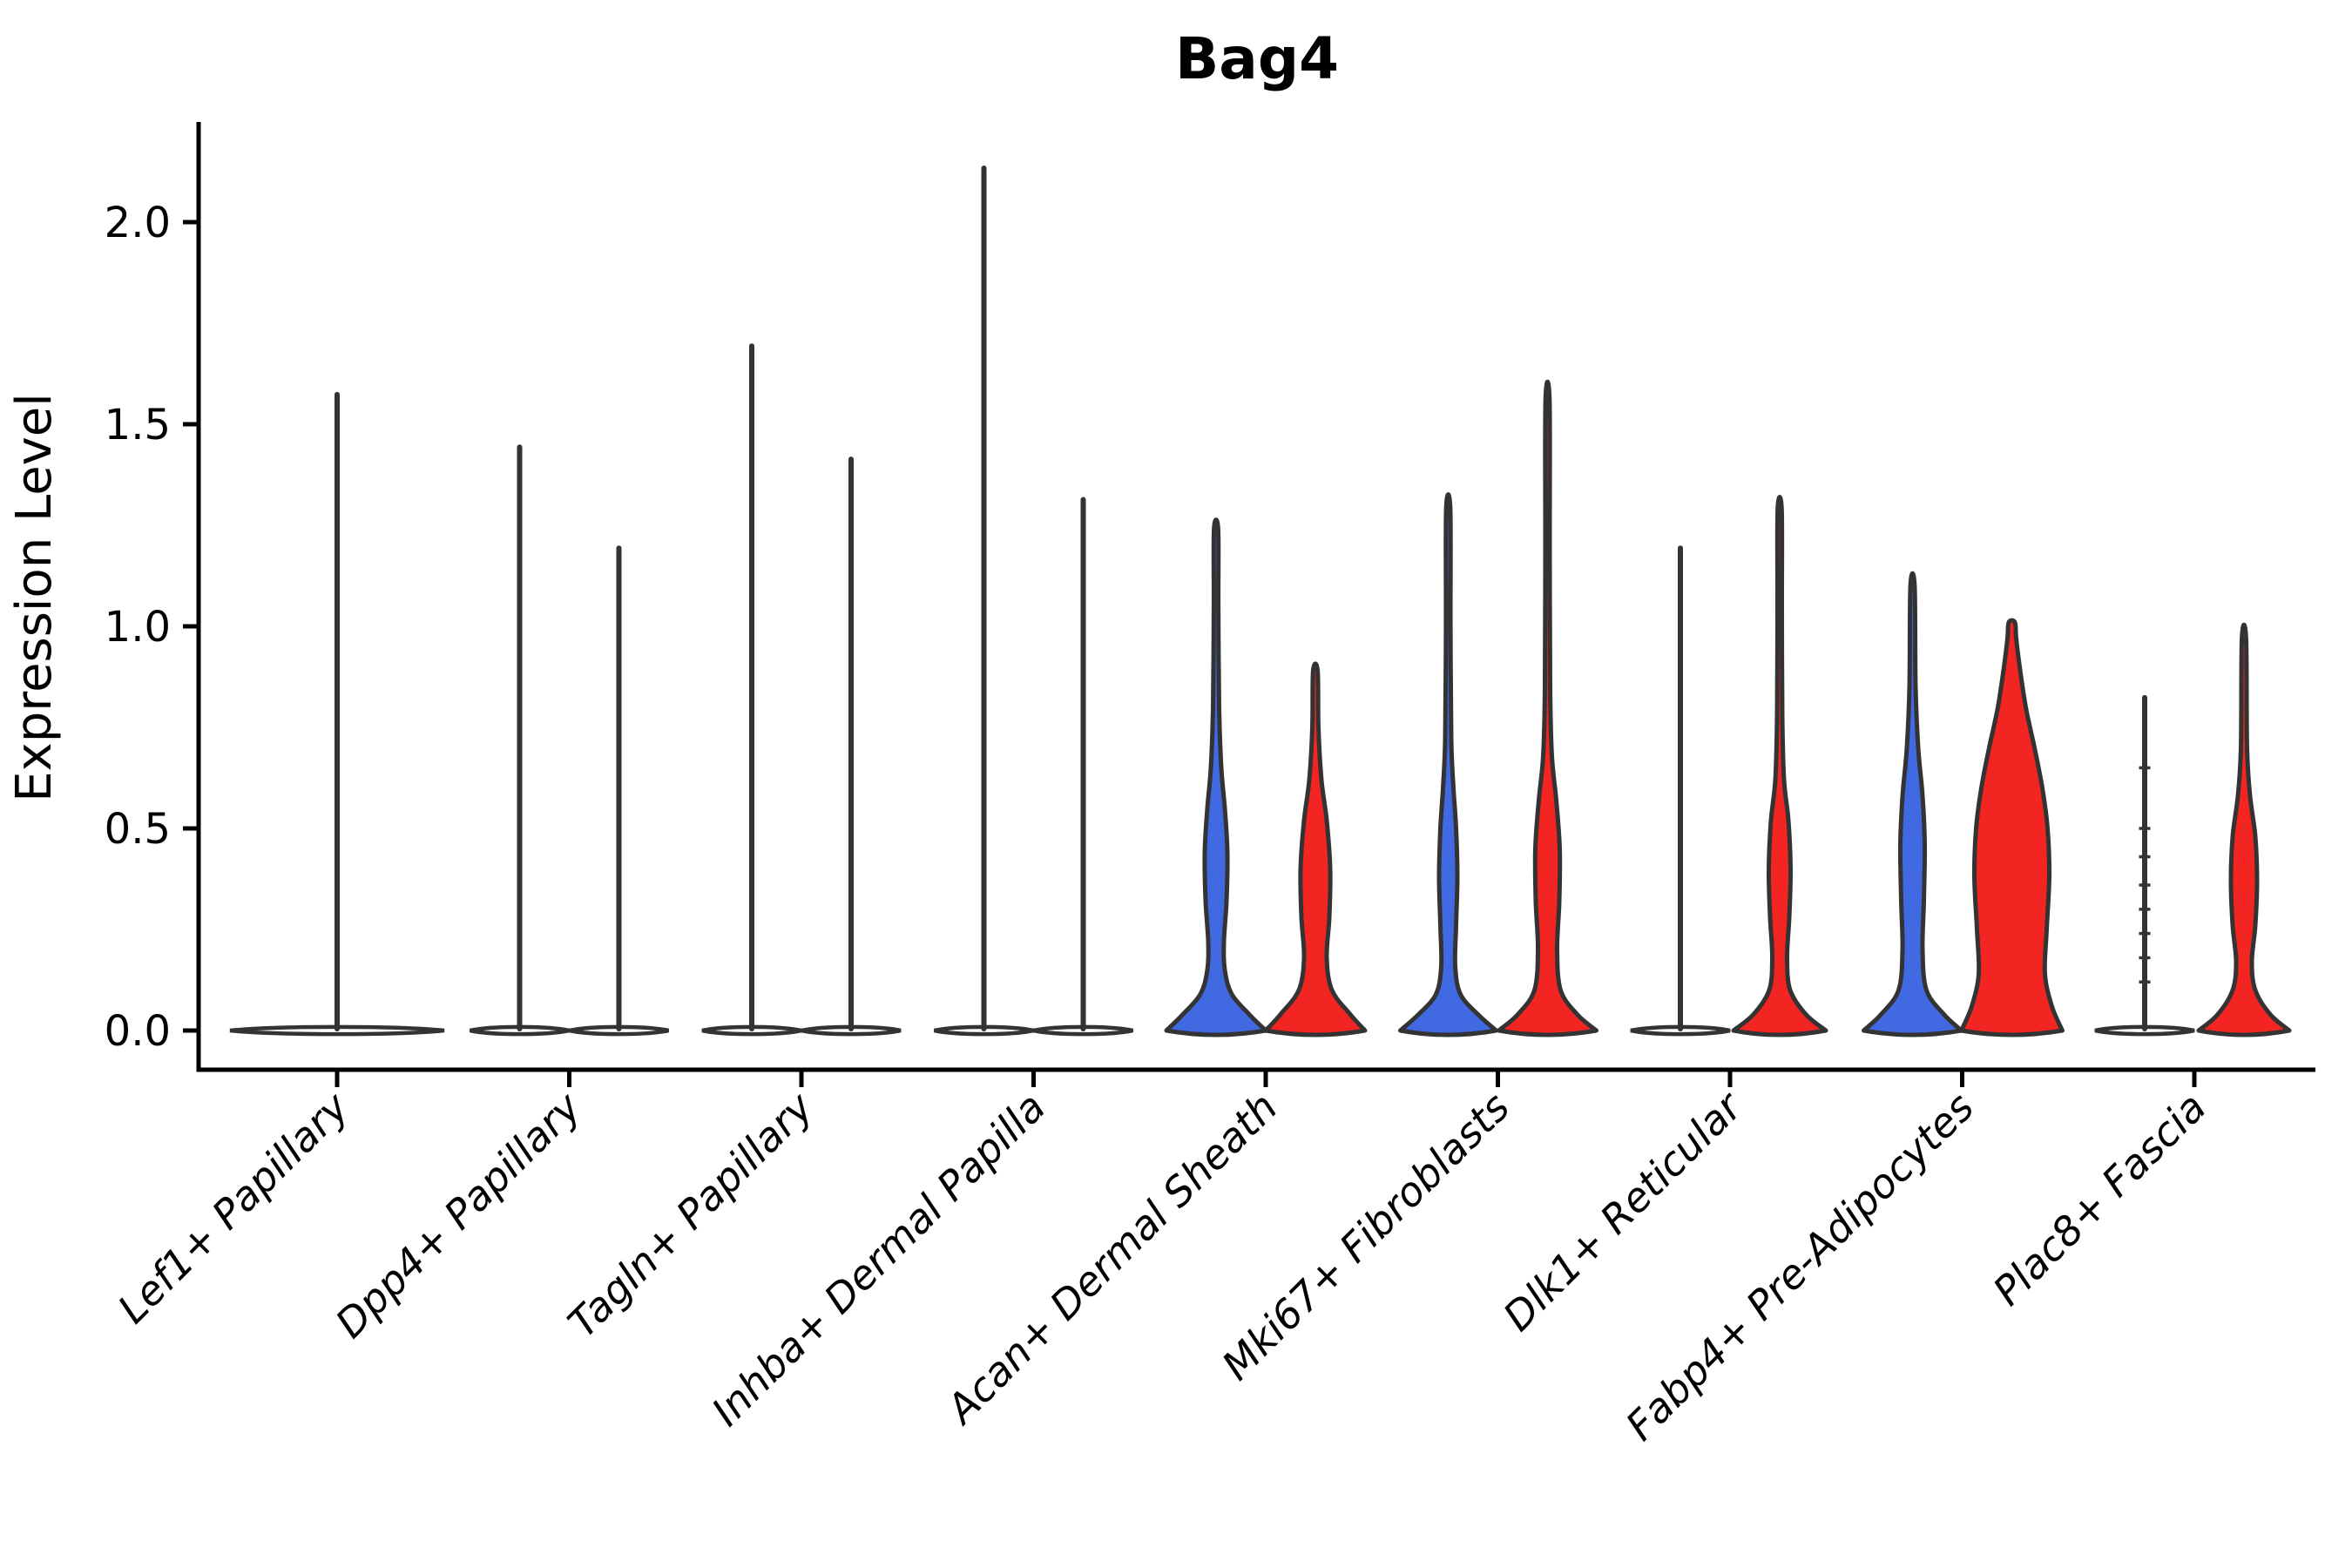 Image resolution: width=2352 pixels, height=1568 pixels. What do you see at coordinates (459, 1215) in the screenshot?
I see `x-tick-label-dpp4-papillary: Dpp4+ Papillary` at bounding box center [459, 1215].